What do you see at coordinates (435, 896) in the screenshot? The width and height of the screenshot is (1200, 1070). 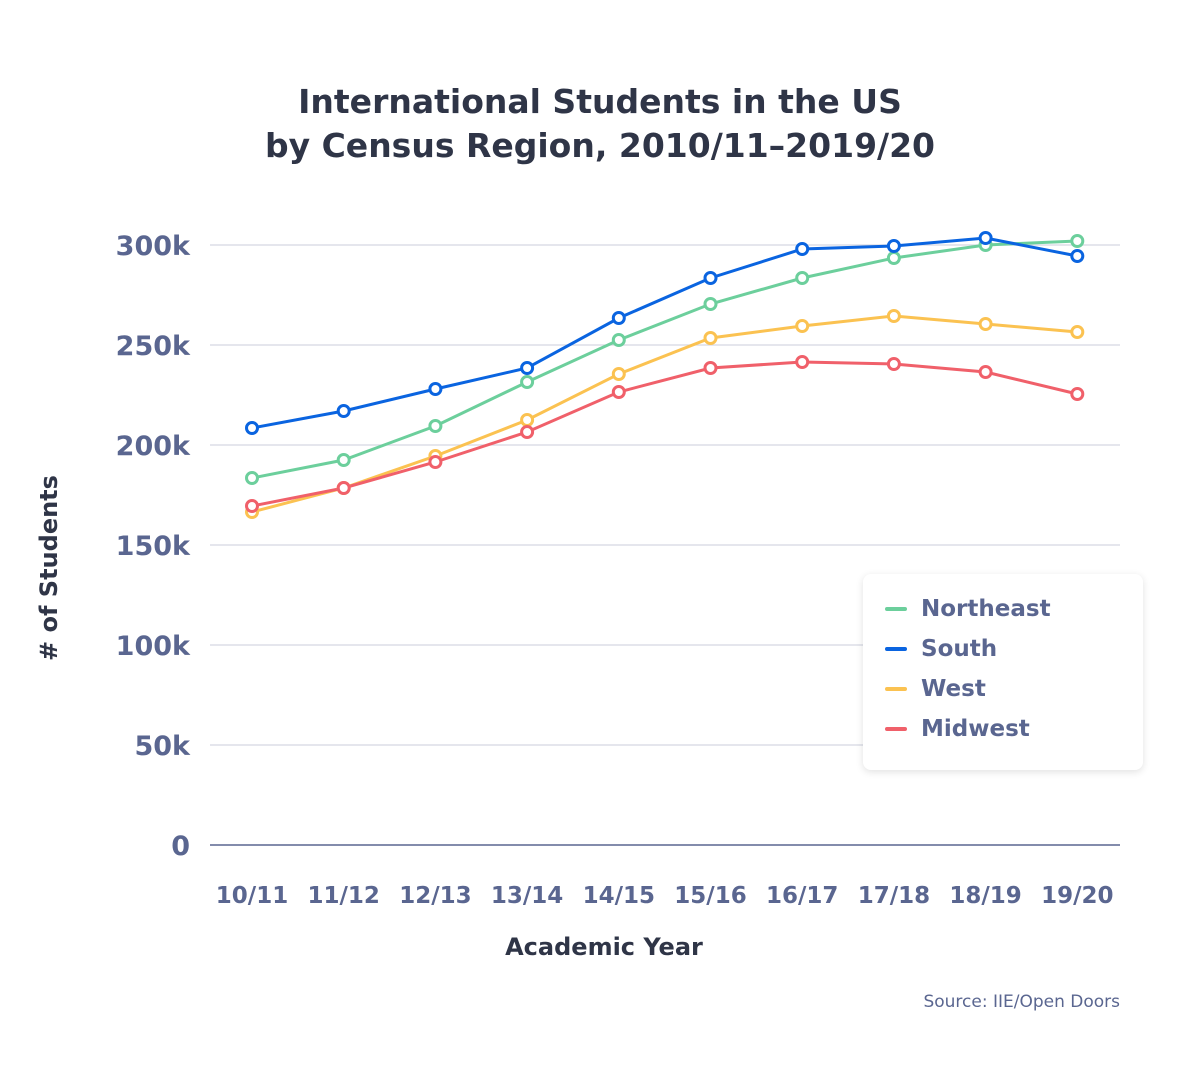 I see `x-tick-label: 12/13` at bounding box center [435, 896].